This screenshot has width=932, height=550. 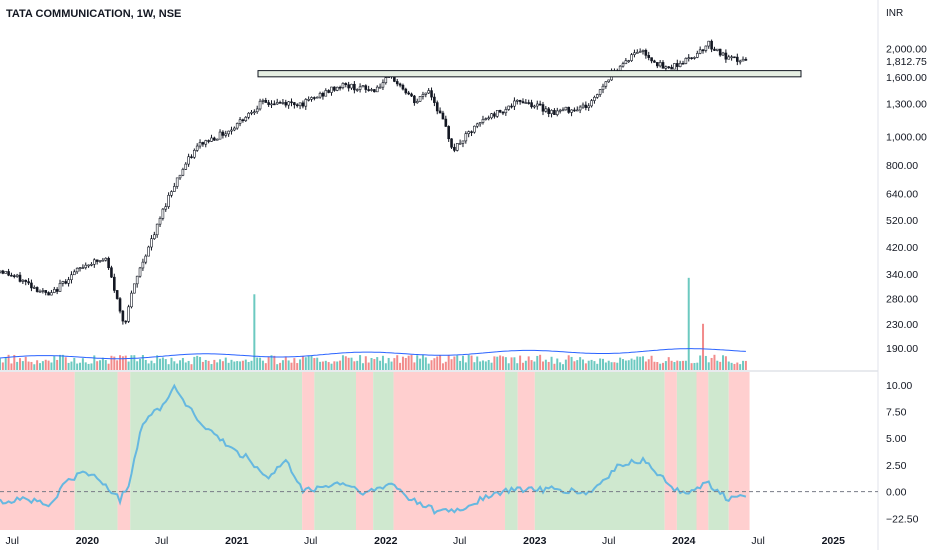 What do you see at coordinates (902, 325) in the screenshot?
I see `price-tick-label: 230.00` at bounding box center [902, 325].